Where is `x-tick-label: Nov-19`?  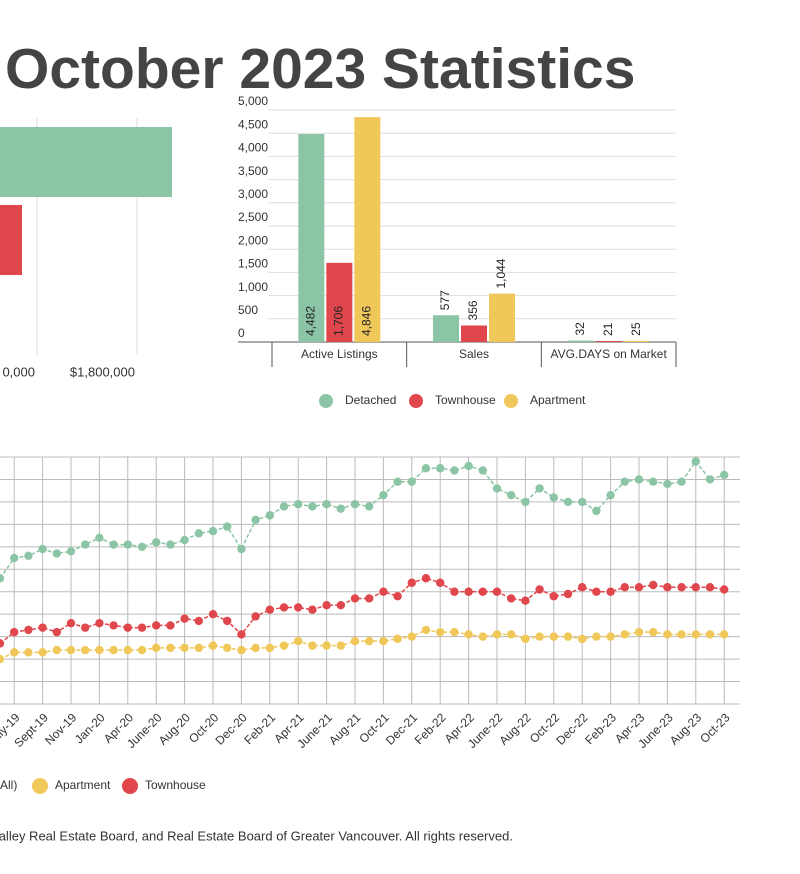
x-tick-label: Nov-19 is located at coordinates (60, 728).